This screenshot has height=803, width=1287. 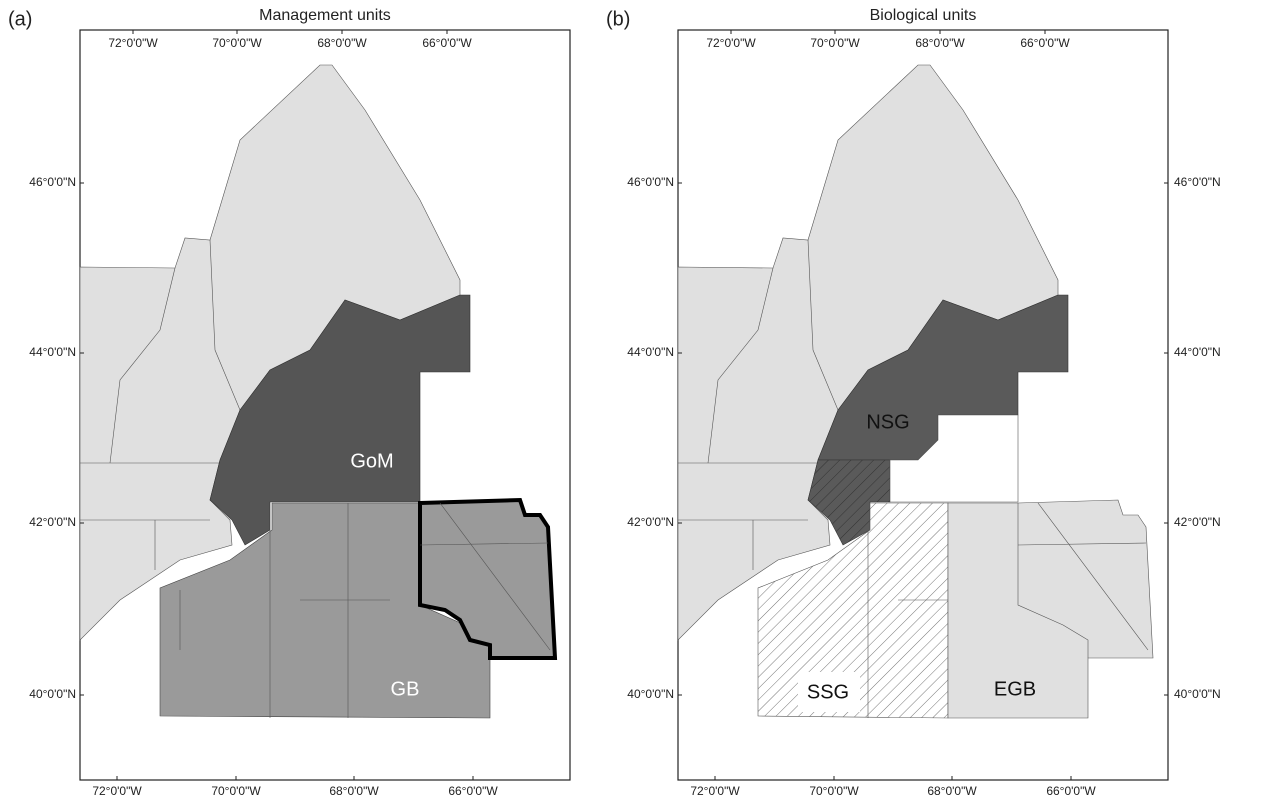 What do you see at coordinates (20, 19) in the screenshot?
I see `panel-label: (a)` at bounding box center [20, 19].